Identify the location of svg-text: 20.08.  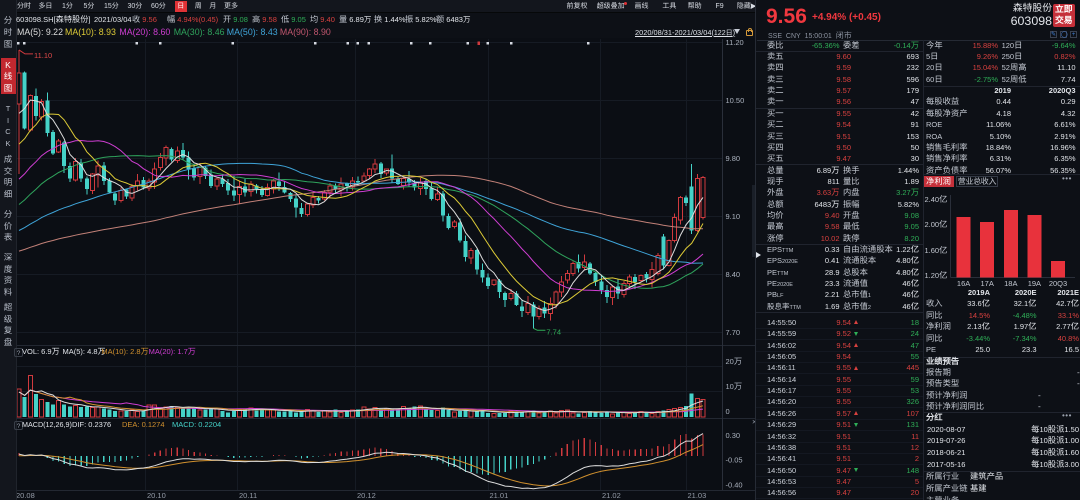
(26, 495).